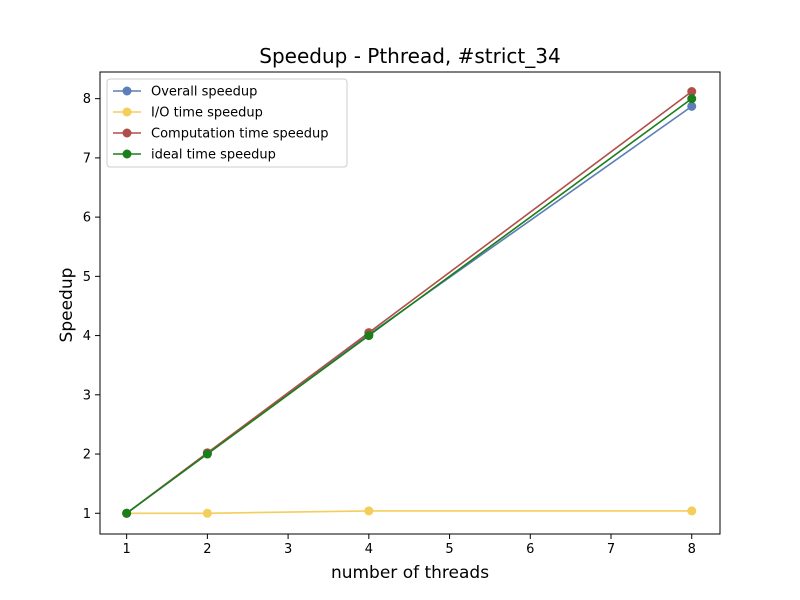 The height and width of the screenshot is (600, 800). I want to click on x-tick-label: 4, so click(369, 549).